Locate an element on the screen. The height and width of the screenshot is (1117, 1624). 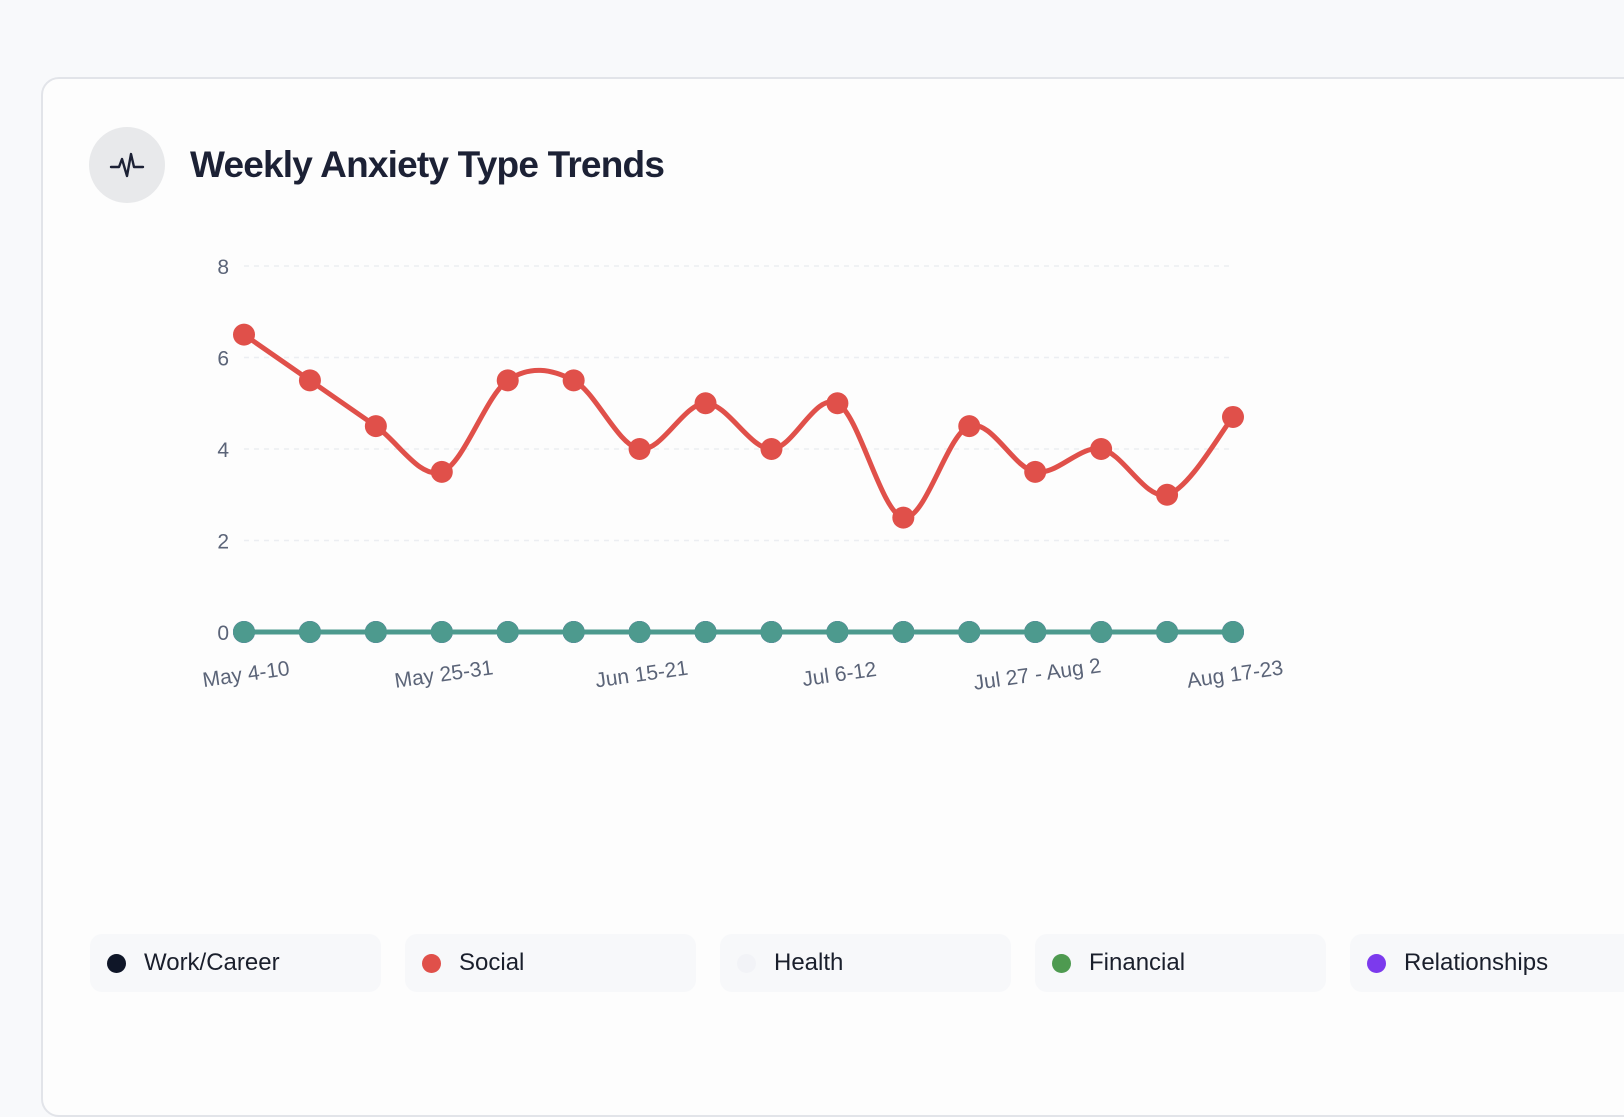
x-tick-label: Jul 27 - Aug 2 is located at coordinates (1037, 674).